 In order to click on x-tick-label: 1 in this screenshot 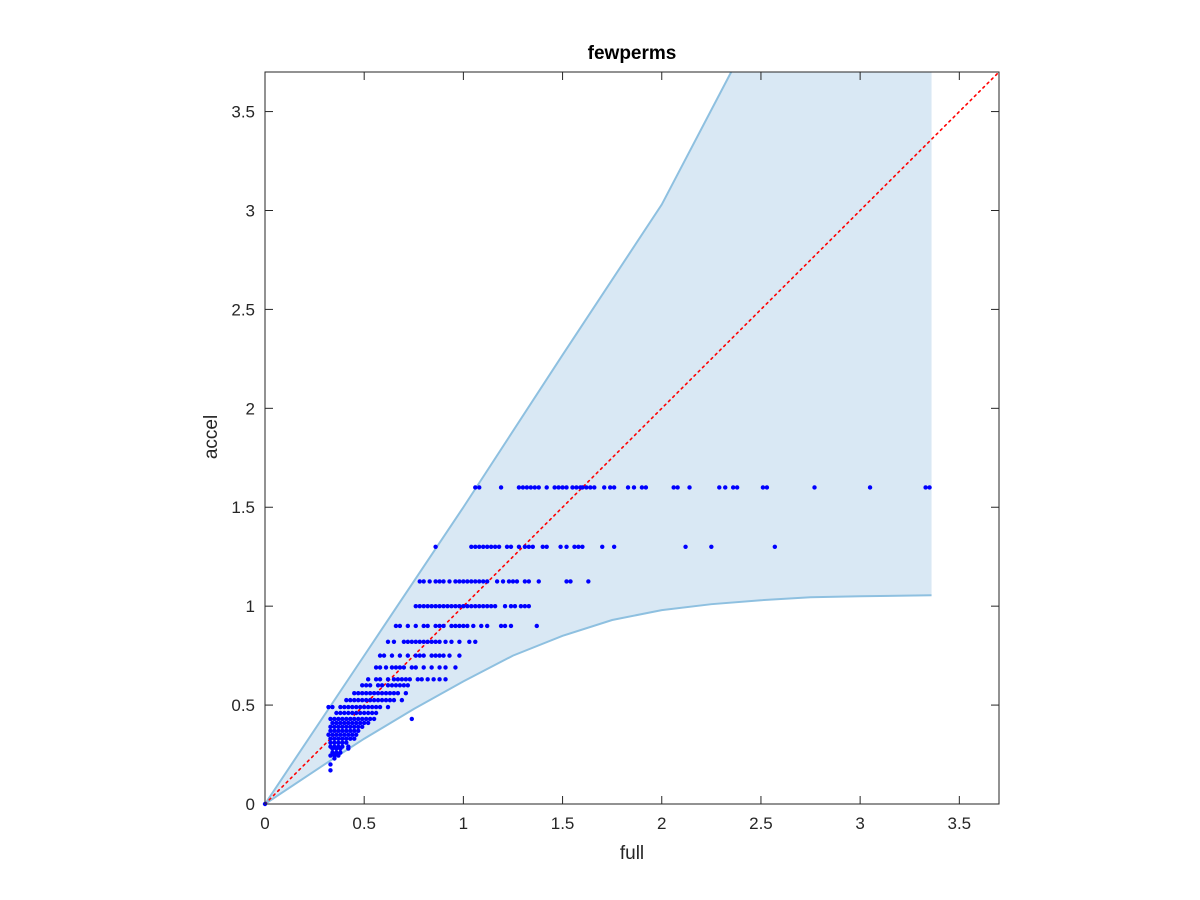, I will do `click(463, 823)`.